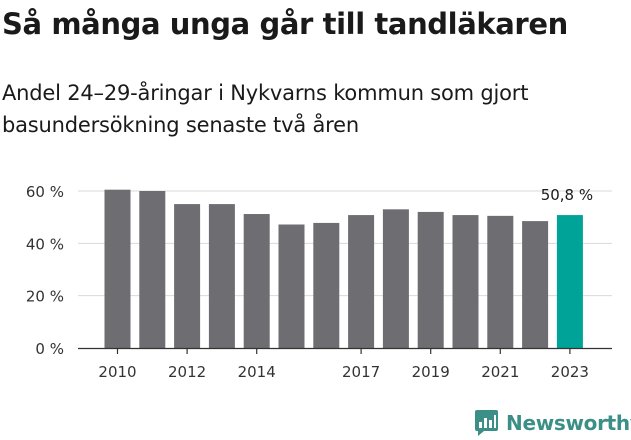 This screenshot has height=440, width=631. I want to click on brand-name: Newsworthy, so click(568, 423).